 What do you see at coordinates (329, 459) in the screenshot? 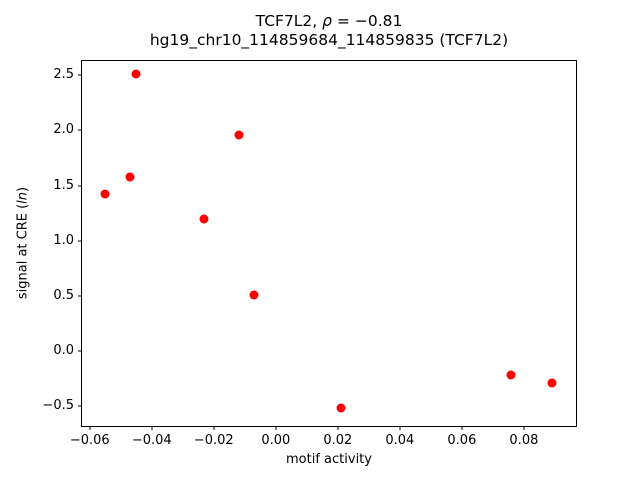
I see `x-axis-label: motif activity` at bounding box center [329, 459].